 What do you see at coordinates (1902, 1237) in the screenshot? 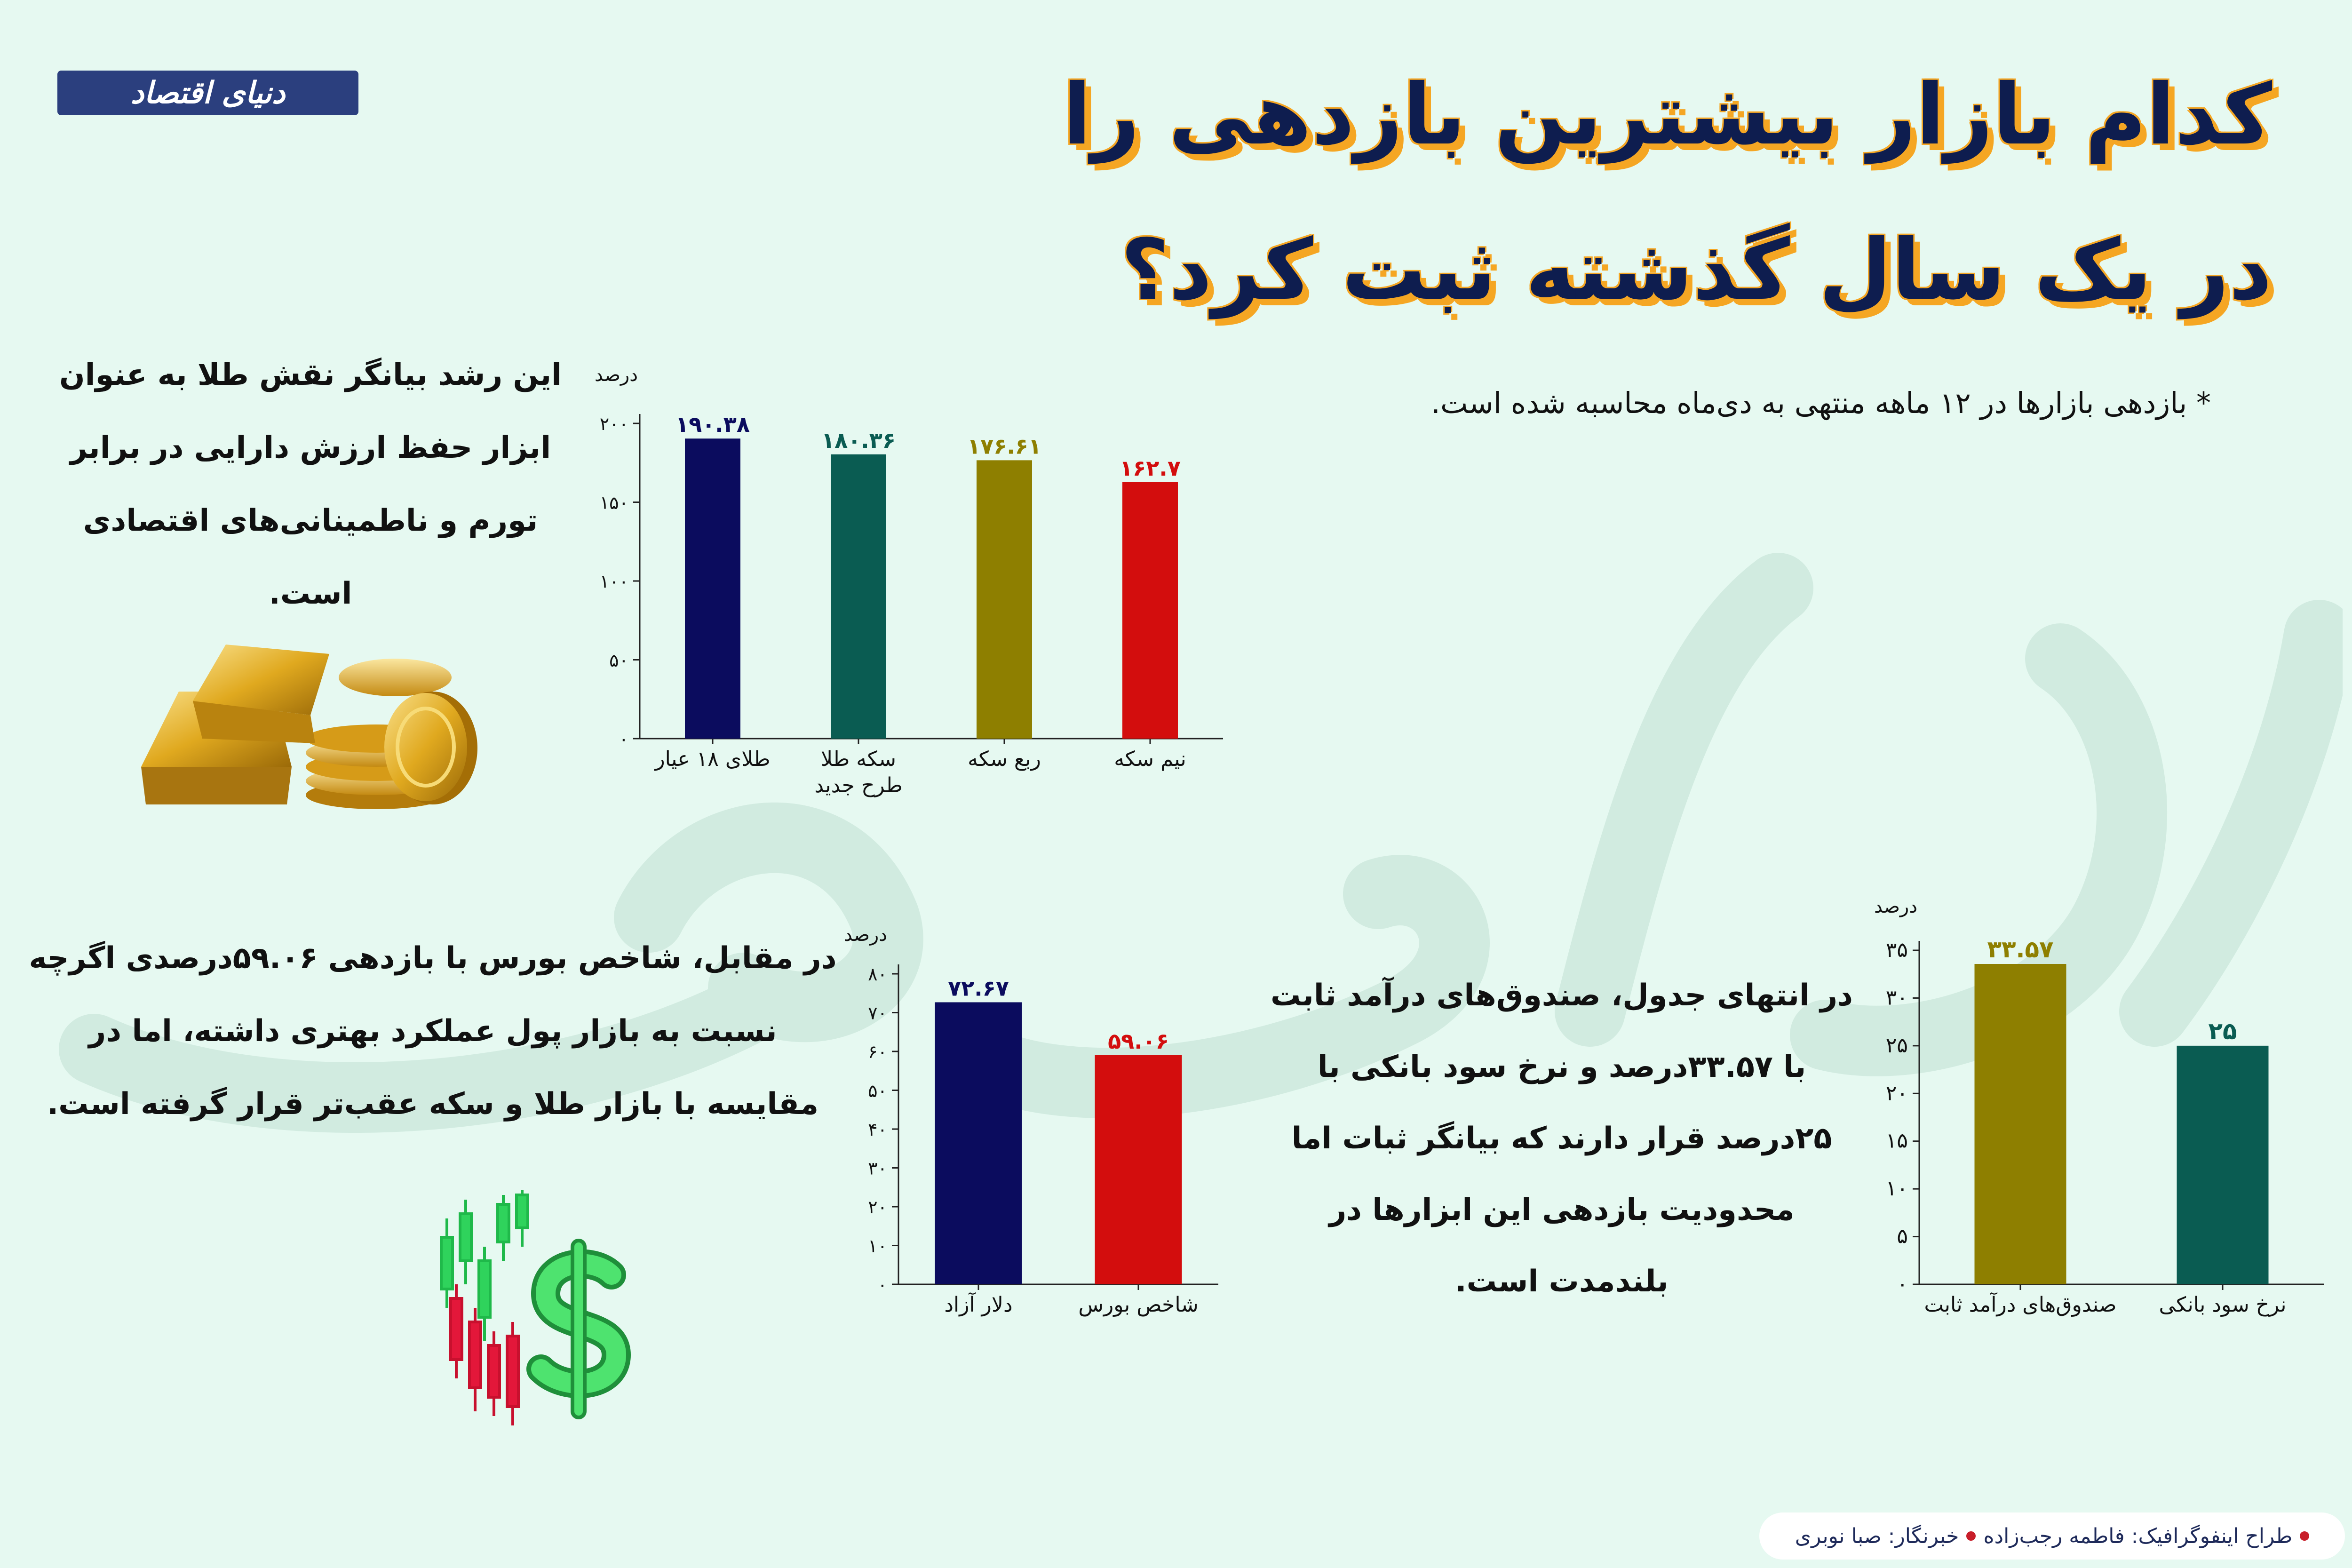
I see `y-tick-label: ۵` at bounding box center [1902, 1237].